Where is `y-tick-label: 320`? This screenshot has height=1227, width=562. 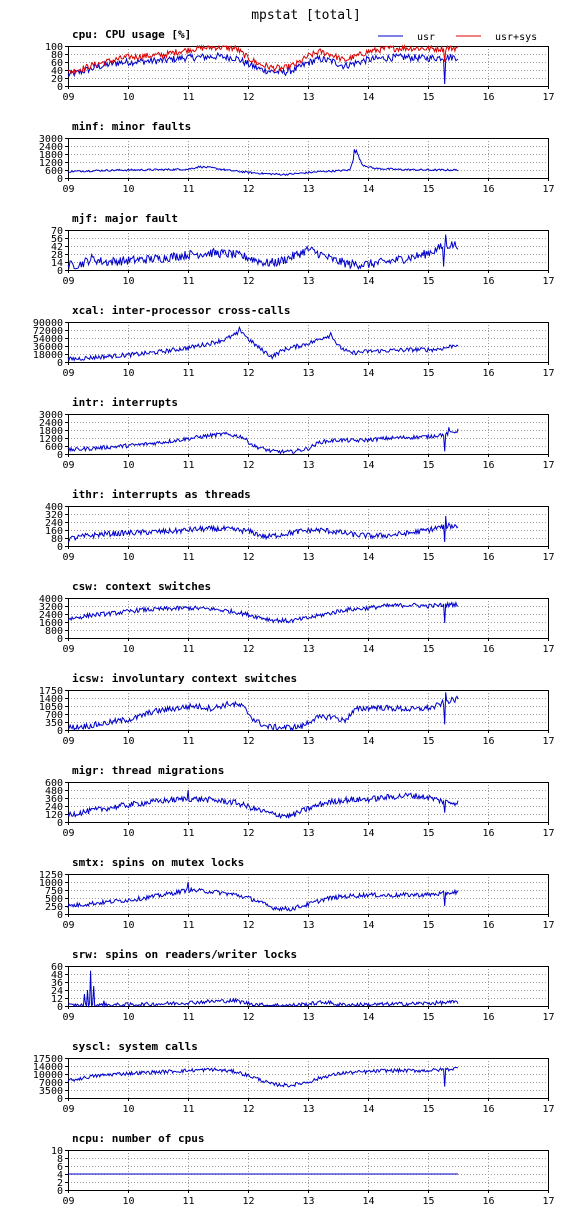 y-tick-label: 320 is located at coordinates (54, 515).